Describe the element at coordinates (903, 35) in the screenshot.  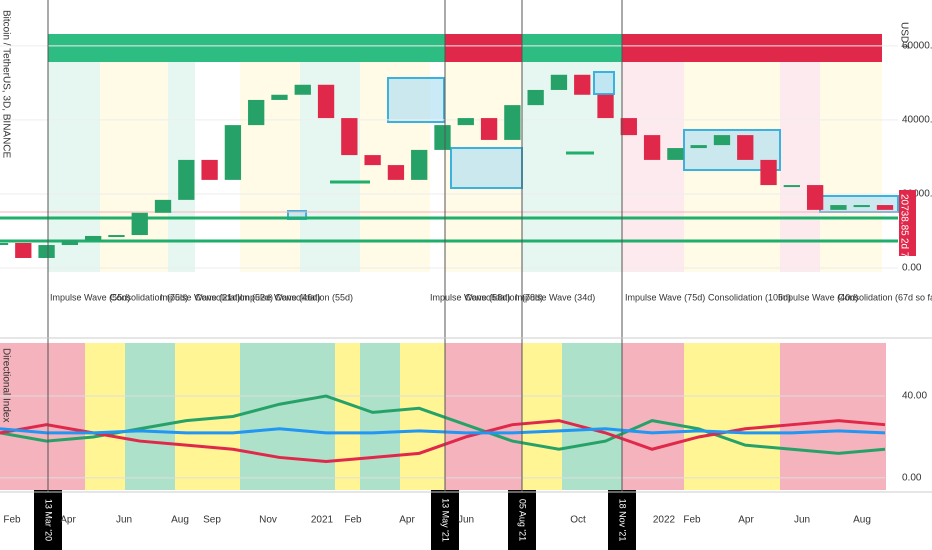
I see `currency: USDT` at that location.